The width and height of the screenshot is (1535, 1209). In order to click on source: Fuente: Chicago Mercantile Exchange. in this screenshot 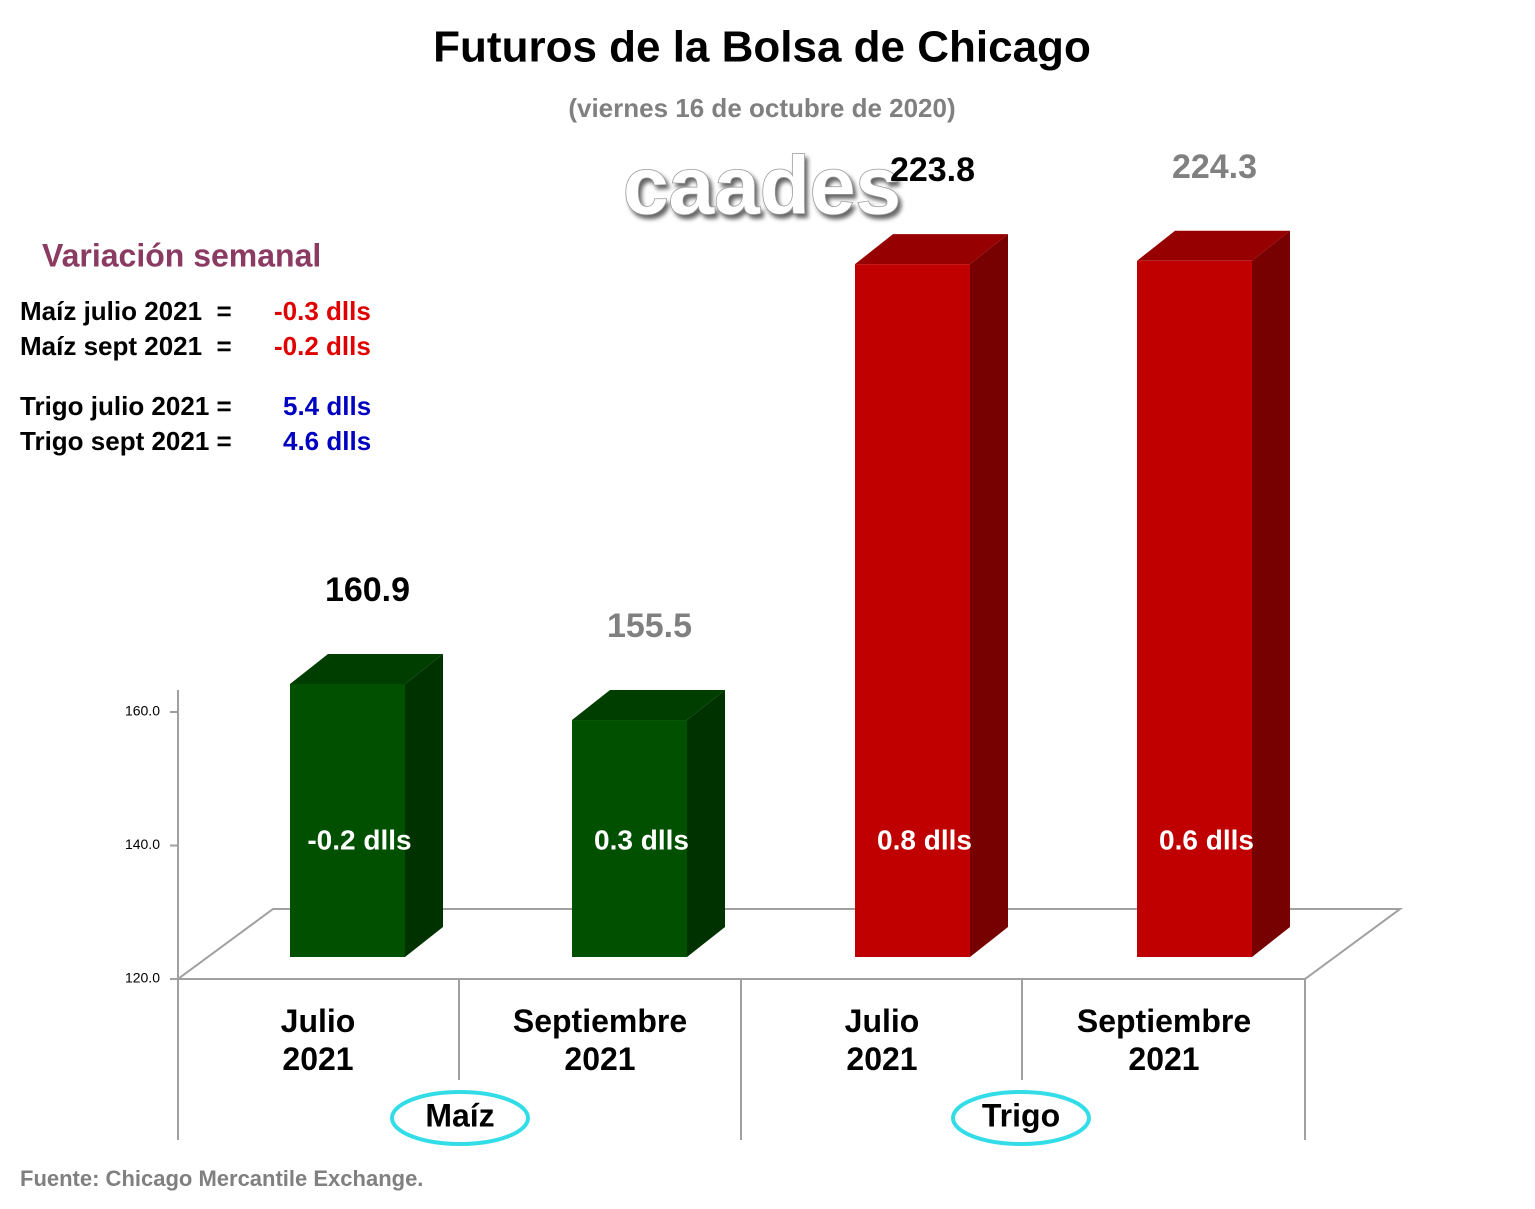, I will do `click(221, 1178)`.